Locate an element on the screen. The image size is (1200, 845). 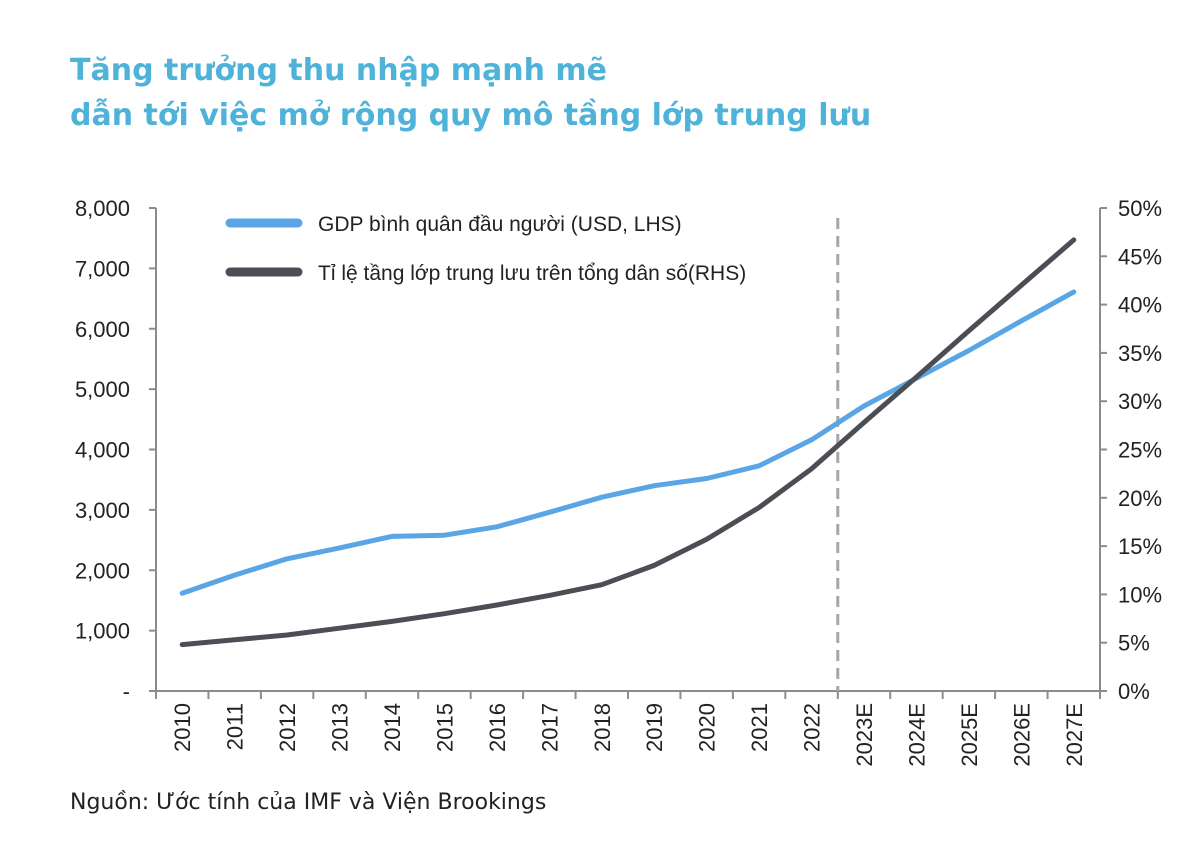
x-tick-label: 2026E is located at coordinates (1021, 735).